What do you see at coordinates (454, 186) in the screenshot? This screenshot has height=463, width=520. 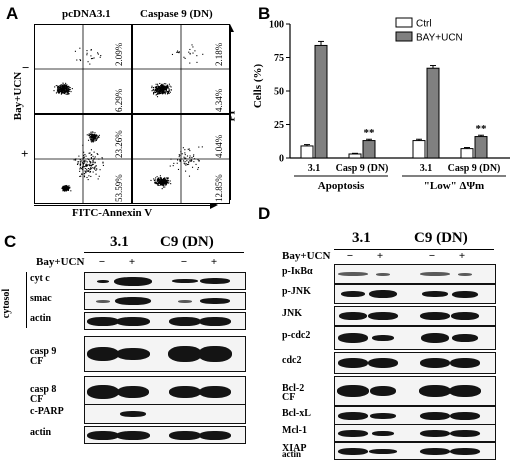 I see `section-label: "Low" ΔΨm` at bounding box center [454, 186].